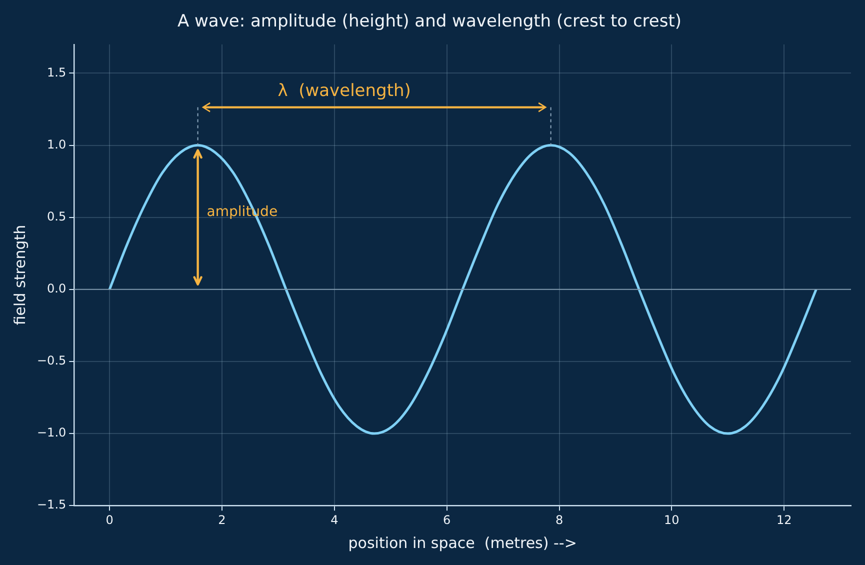 This screenshot has width=865, height=565. What do you see at coordinates (56, 72) in the screenshot?
I see `y-tick-label: 1.5` at bounding box center [56, 72].